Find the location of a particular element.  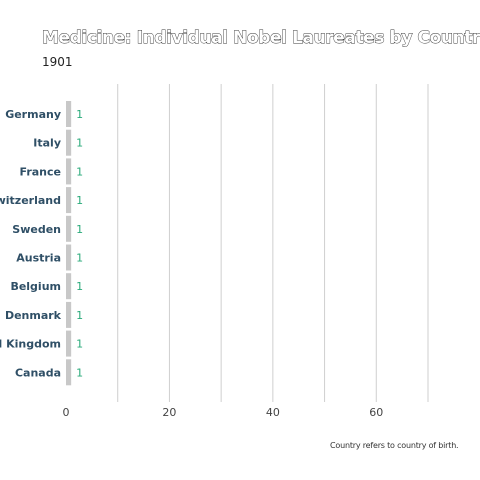

category-label: Germany is located at coordinates (33, 114).